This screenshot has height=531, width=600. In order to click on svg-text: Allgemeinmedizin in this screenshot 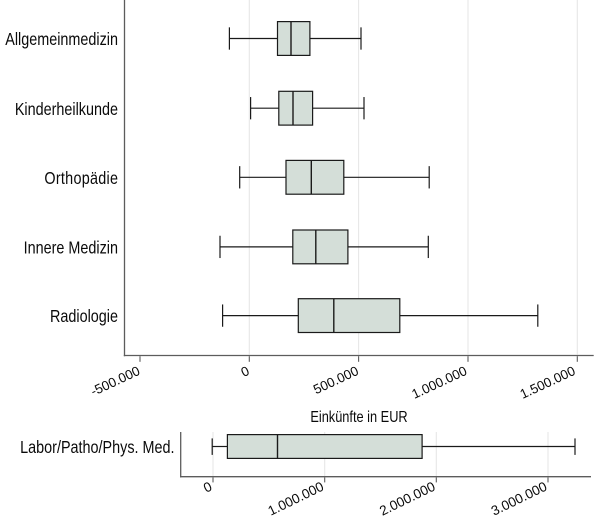, I will do `click(61, 40)`.